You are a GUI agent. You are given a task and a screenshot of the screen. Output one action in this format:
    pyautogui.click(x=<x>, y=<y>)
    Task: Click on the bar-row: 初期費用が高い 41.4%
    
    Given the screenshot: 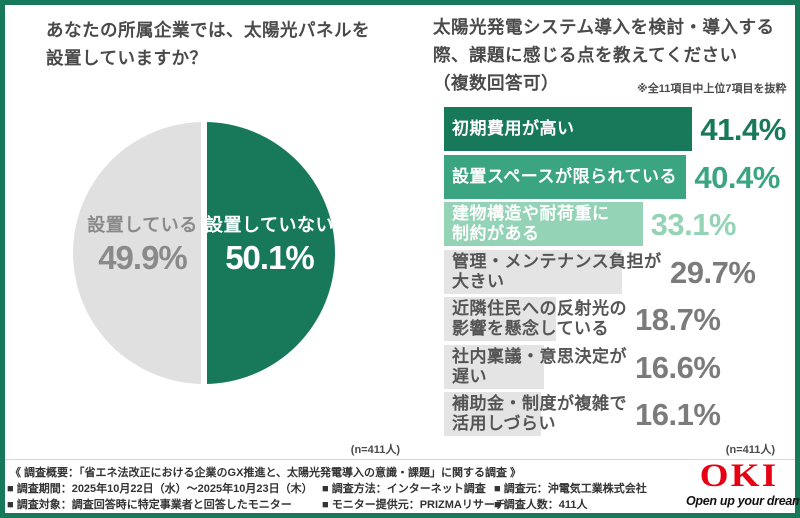 What is the action you would take?
    pyautogui.click(x=620, y=129)
    